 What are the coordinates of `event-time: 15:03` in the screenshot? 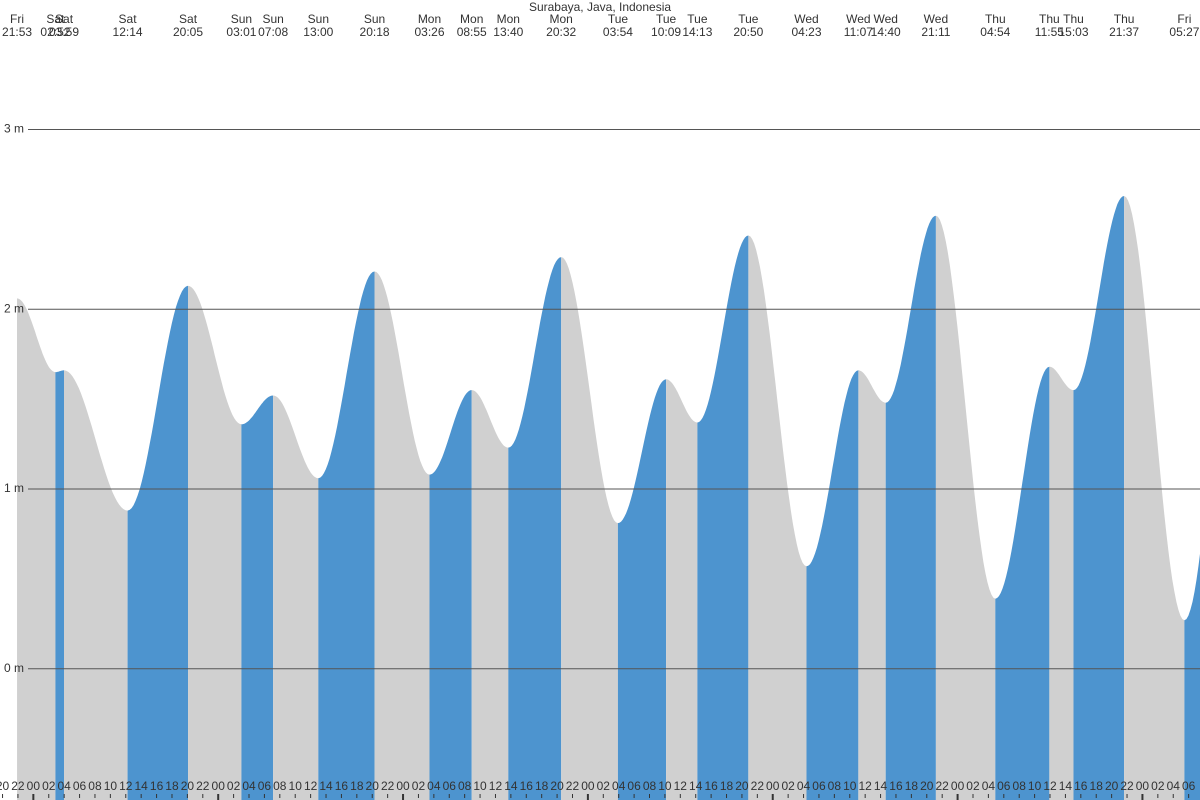 It's located at (1073, 32).